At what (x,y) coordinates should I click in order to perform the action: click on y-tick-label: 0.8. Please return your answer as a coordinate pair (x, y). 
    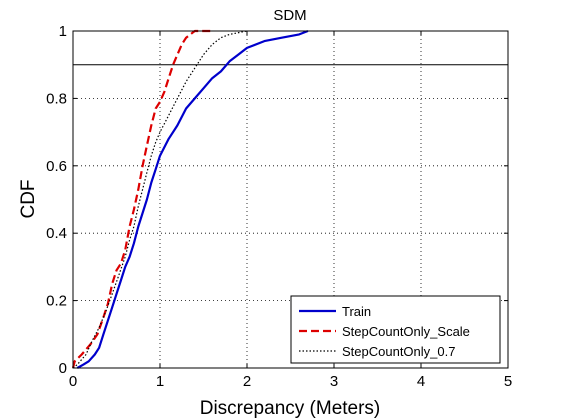
    Looking at the image, I should click on (56, 98).